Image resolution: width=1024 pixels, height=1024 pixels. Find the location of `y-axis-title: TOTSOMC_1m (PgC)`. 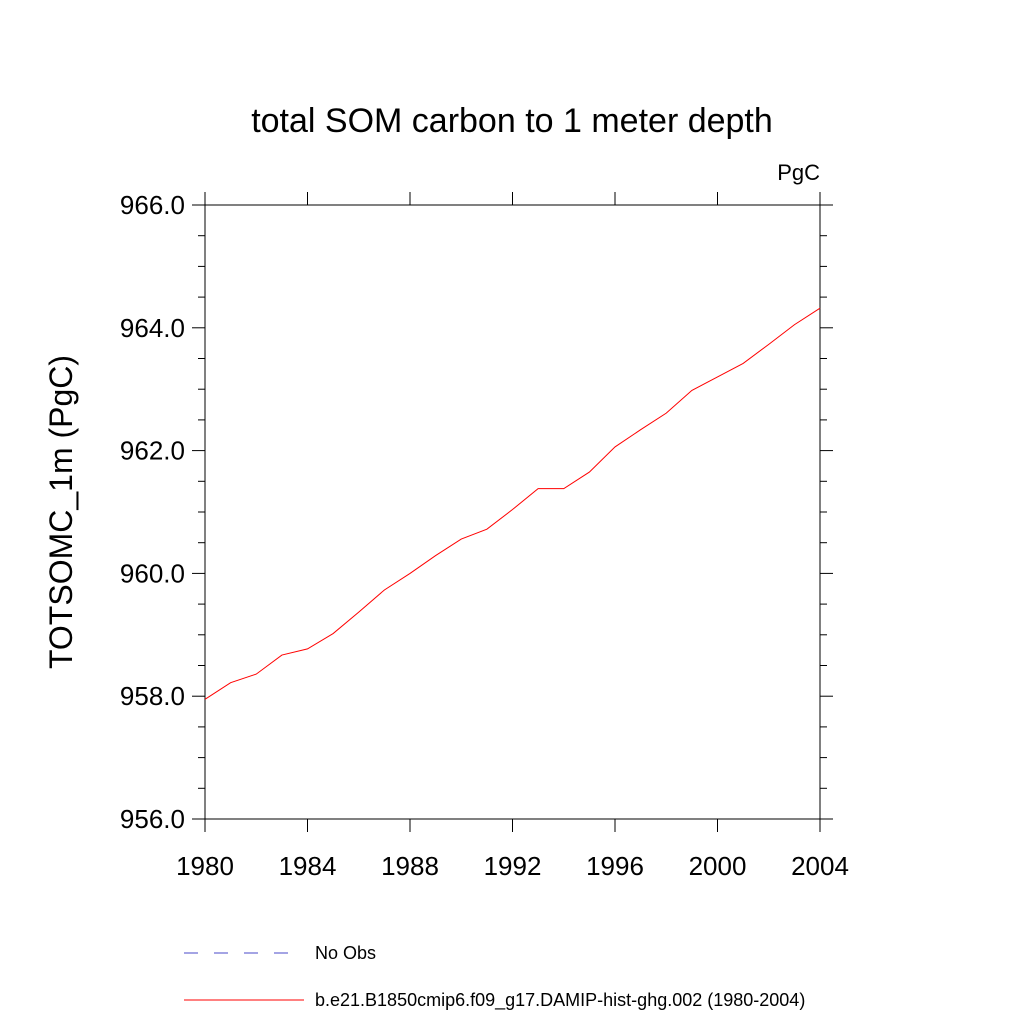

y-axis-title: TOTSOMC_1m (PgC) is located at coordinates (61, 512).